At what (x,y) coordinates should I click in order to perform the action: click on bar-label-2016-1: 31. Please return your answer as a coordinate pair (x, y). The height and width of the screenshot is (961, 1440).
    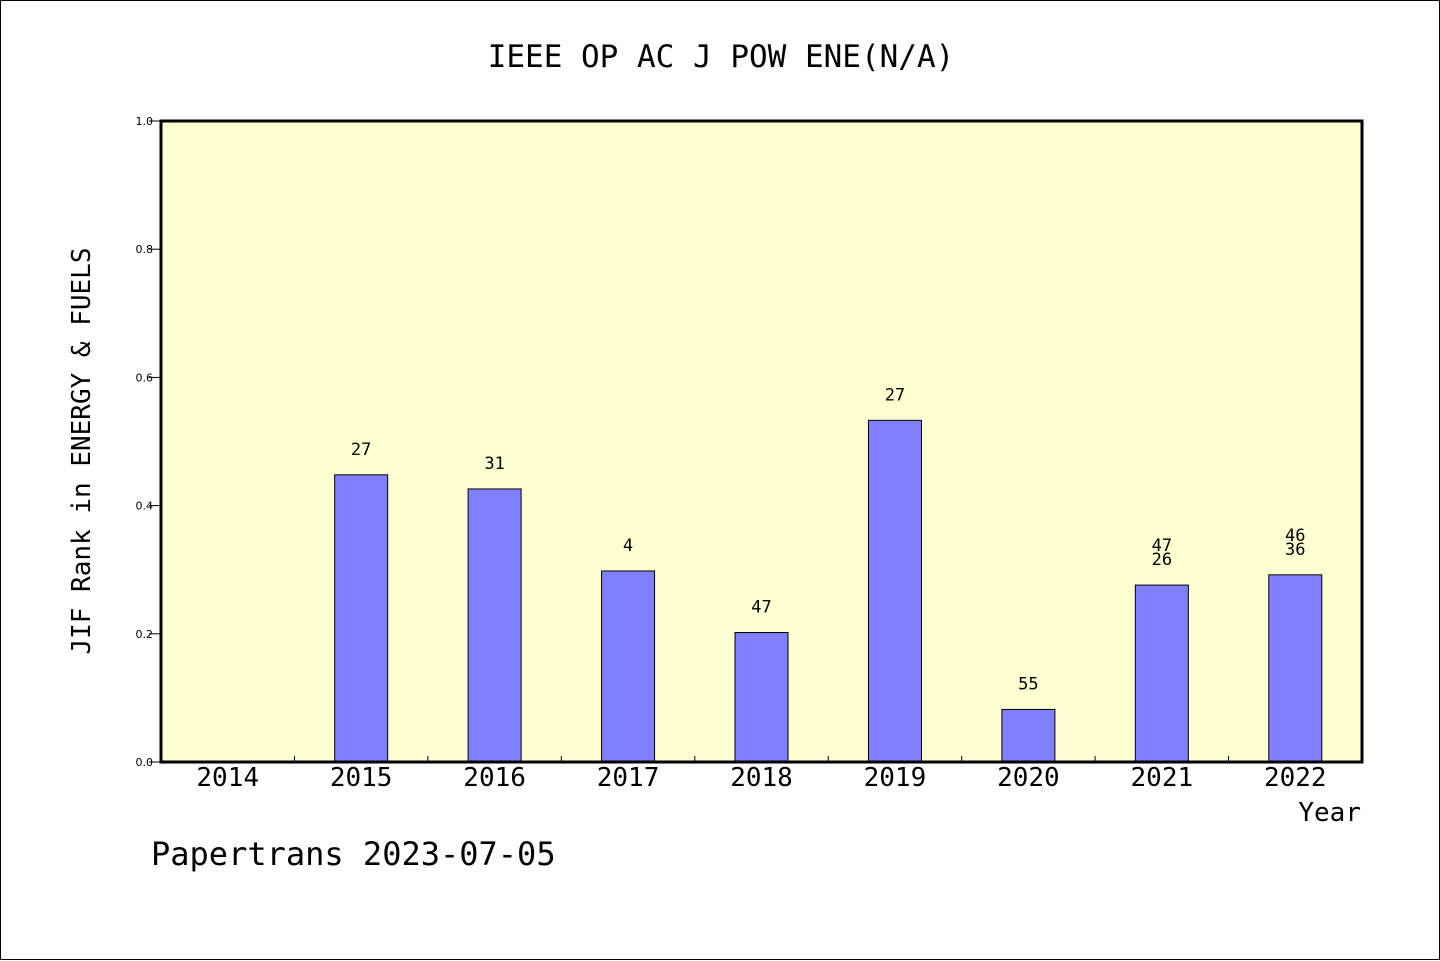
    Looking at the image, I should click on (494, 464).